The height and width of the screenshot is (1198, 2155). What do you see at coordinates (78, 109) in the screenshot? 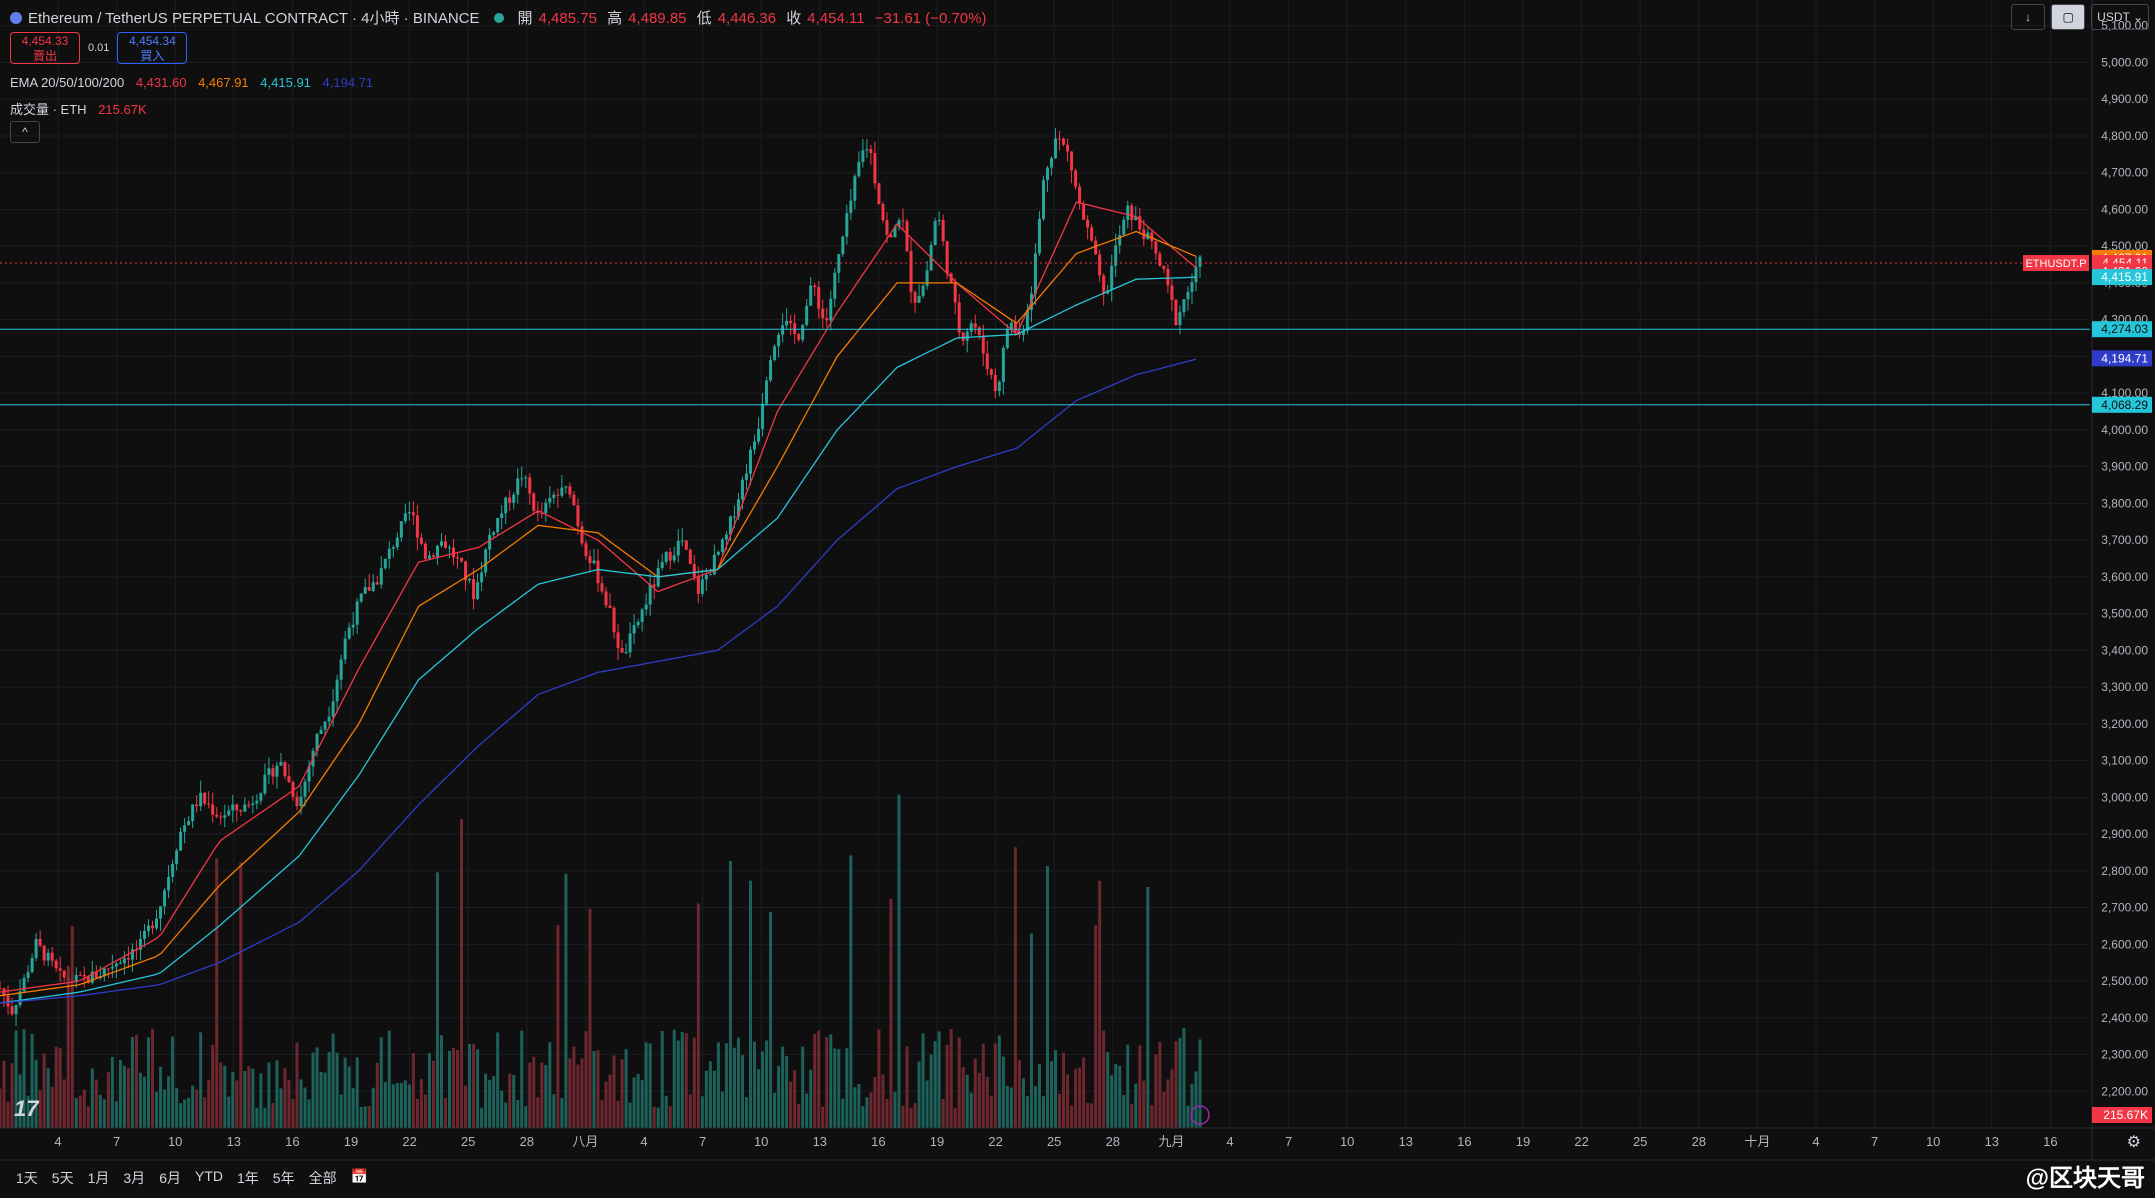
I see `volume-legend: 成交量 · ETH 215.67K` at bounding box center [78, 109].